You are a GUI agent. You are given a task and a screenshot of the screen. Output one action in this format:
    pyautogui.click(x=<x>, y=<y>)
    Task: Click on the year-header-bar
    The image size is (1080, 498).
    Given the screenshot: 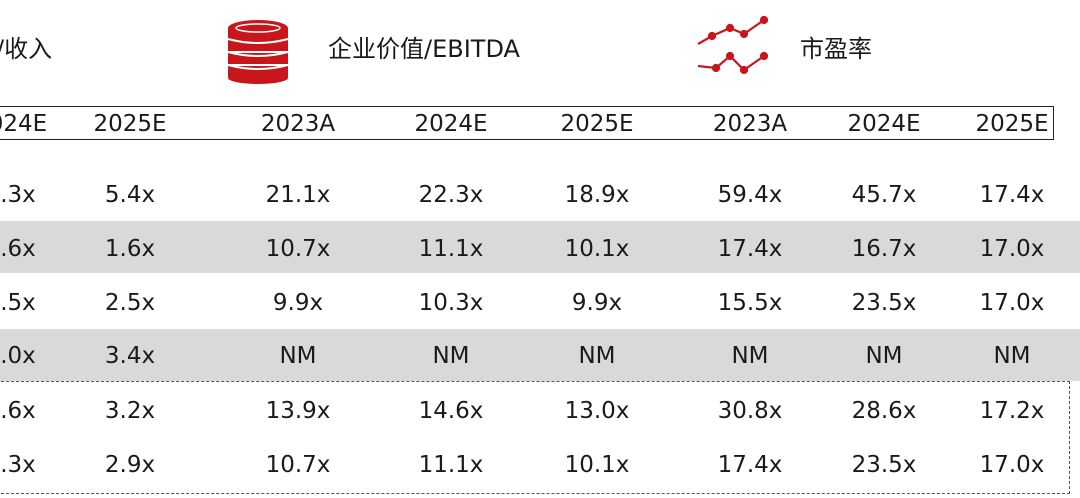 What is the action you would take?
    pyautogui.click(x=527, y=123)
    